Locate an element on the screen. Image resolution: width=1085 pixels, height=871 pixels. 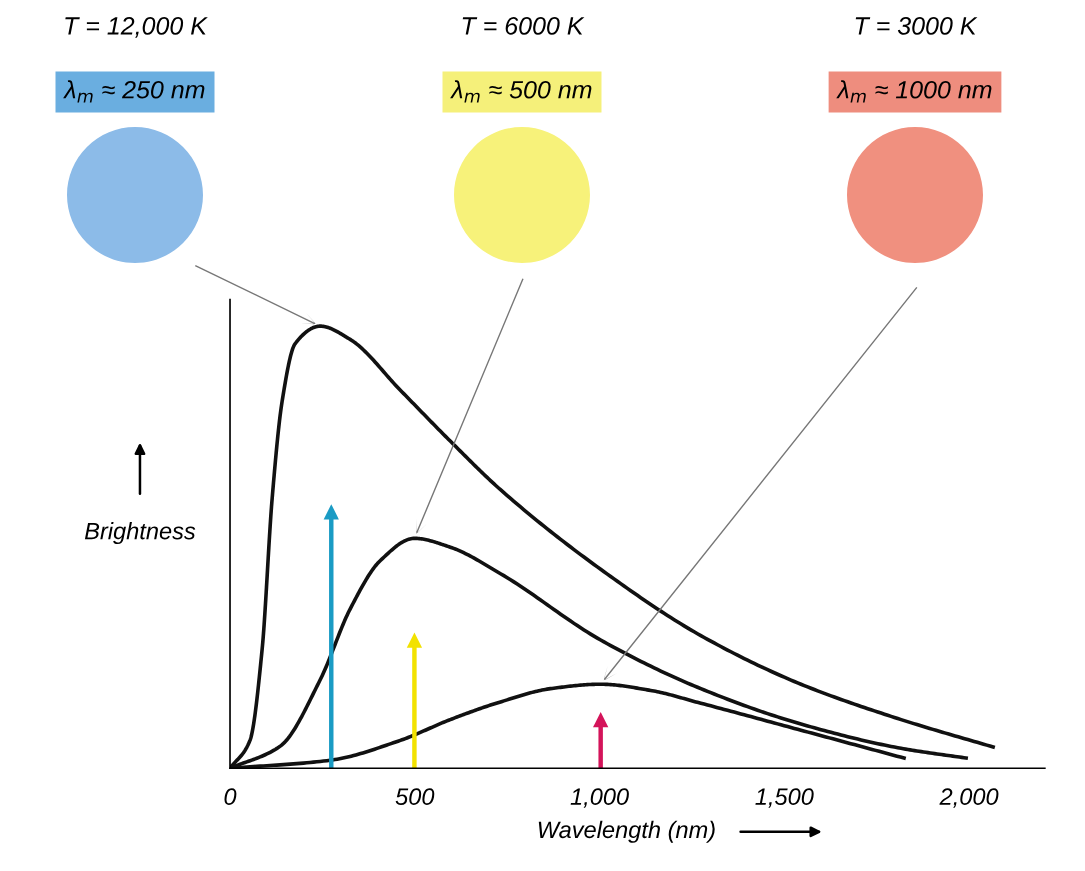
x-tick-label: 500 is located at coordinates (415, 797).